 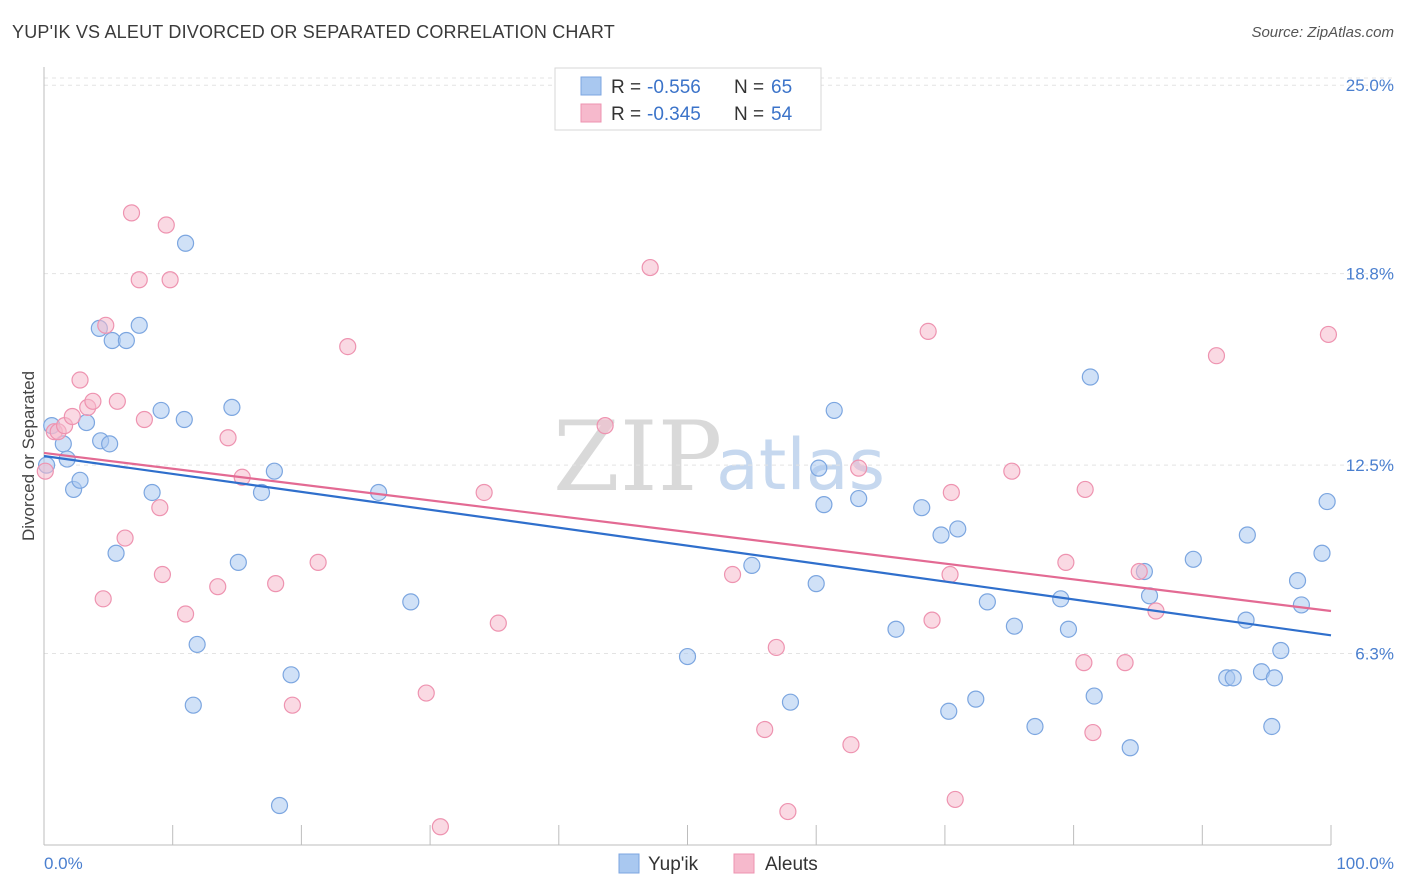 I want to click on watermark-zip: ZIP, so click(x=637, y=457).